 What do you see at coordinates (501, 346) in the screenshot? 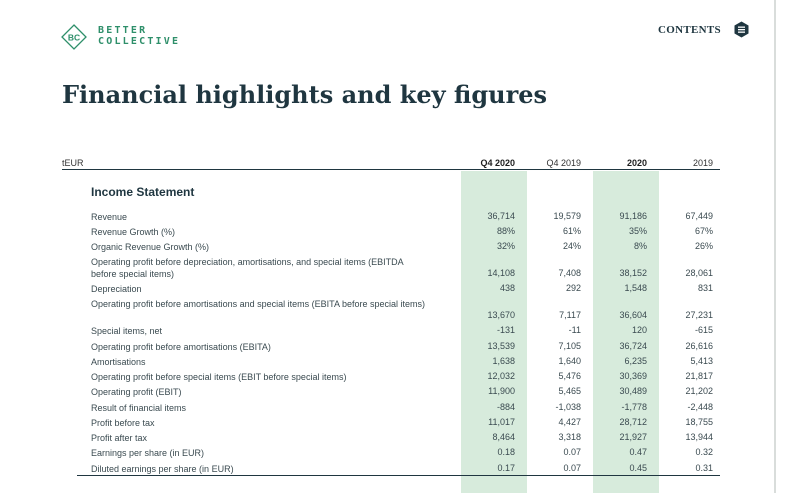
I see `cell-q4-2020: 13,539` at bounding box center [501, 346].